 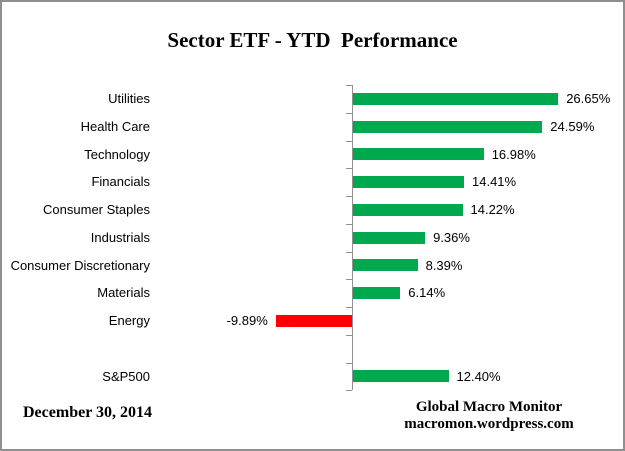 I want to click on value-label-utilities: 26.65%, so click(x=588, y=98).